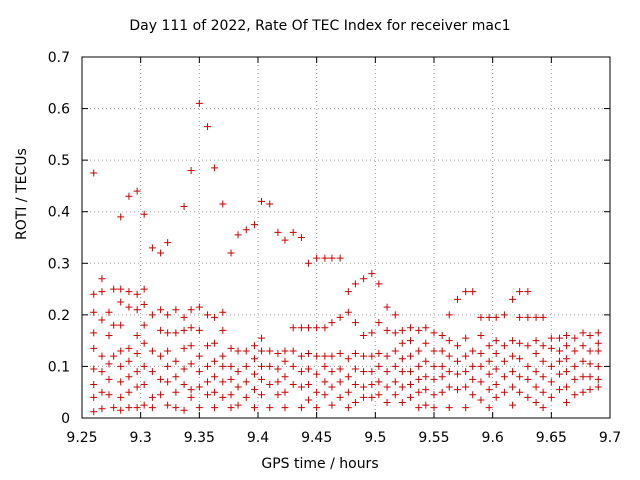 Image resolution: width=640 pixels, height=480 pixels. I want to click on x-tick-label: 9.35, so click(199, 438).